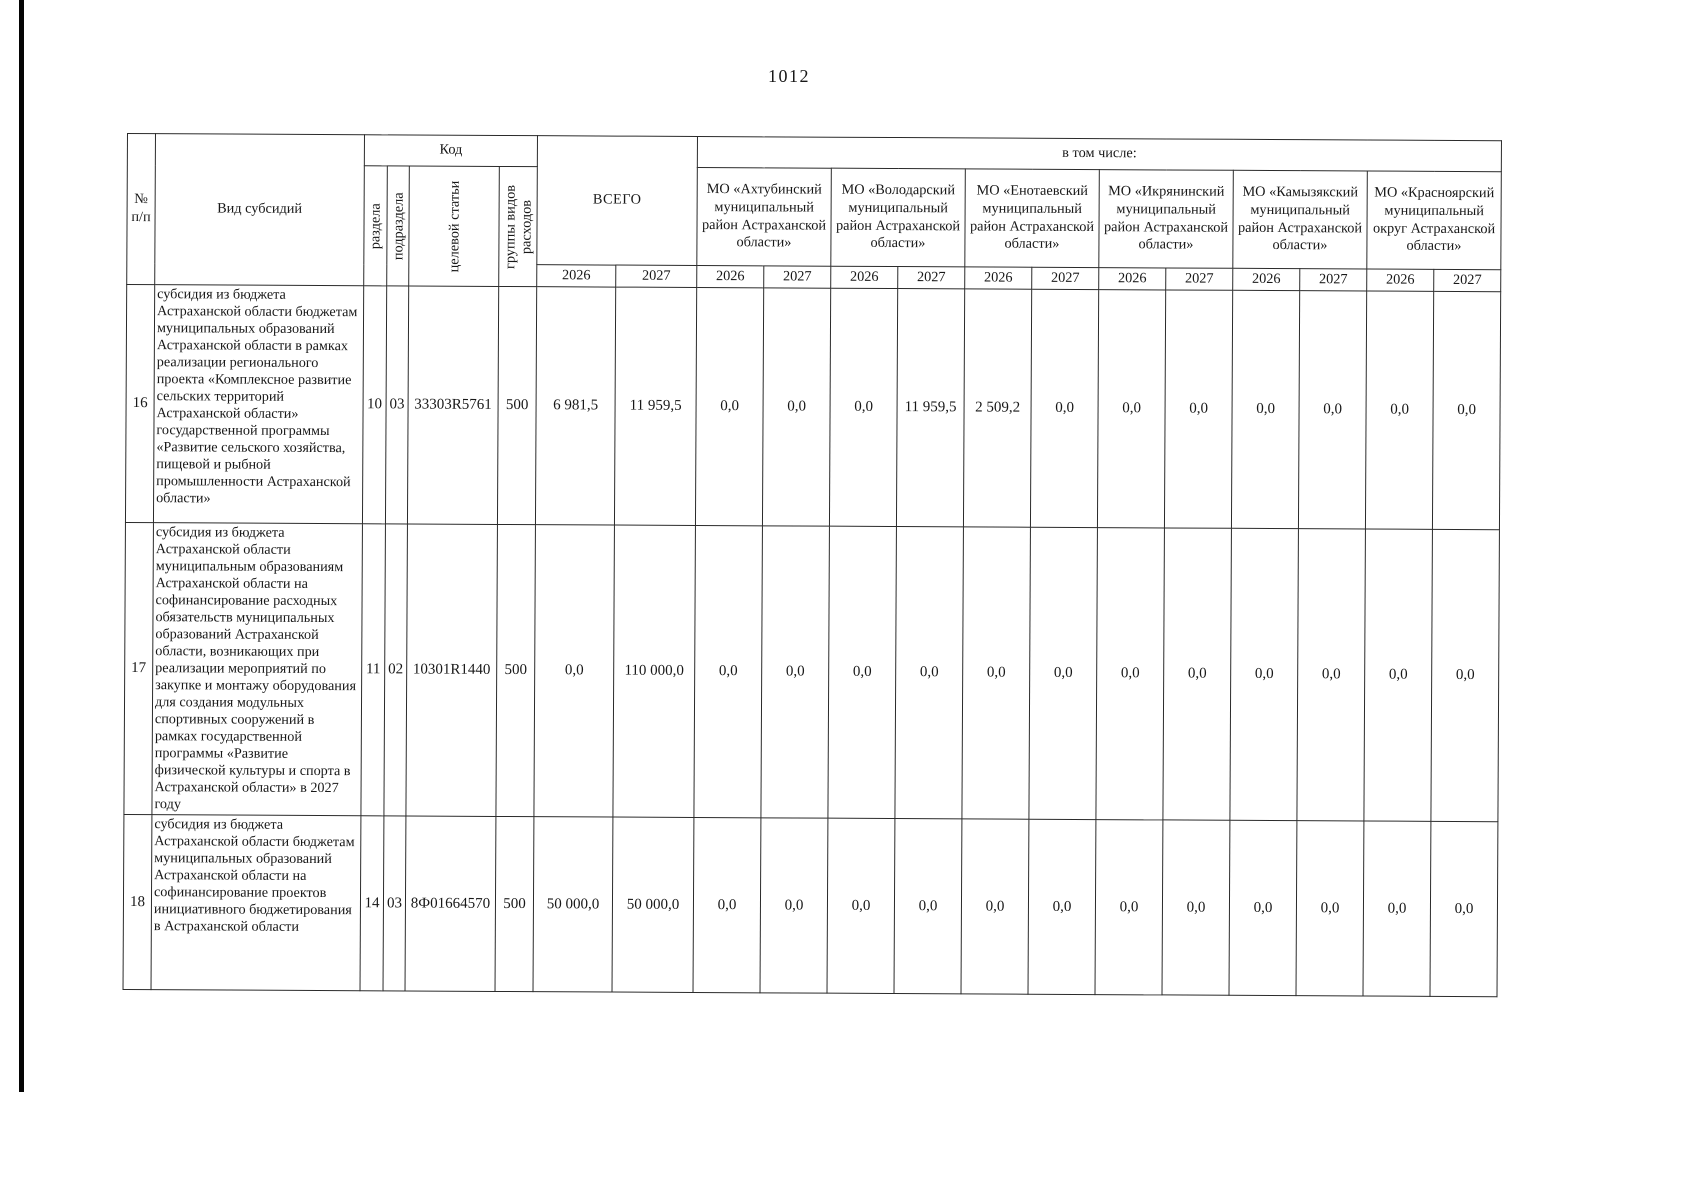 This screenshot has height=1200, width=1697. I want to click on code-target-article: 10301R1440, so click(451, 670).